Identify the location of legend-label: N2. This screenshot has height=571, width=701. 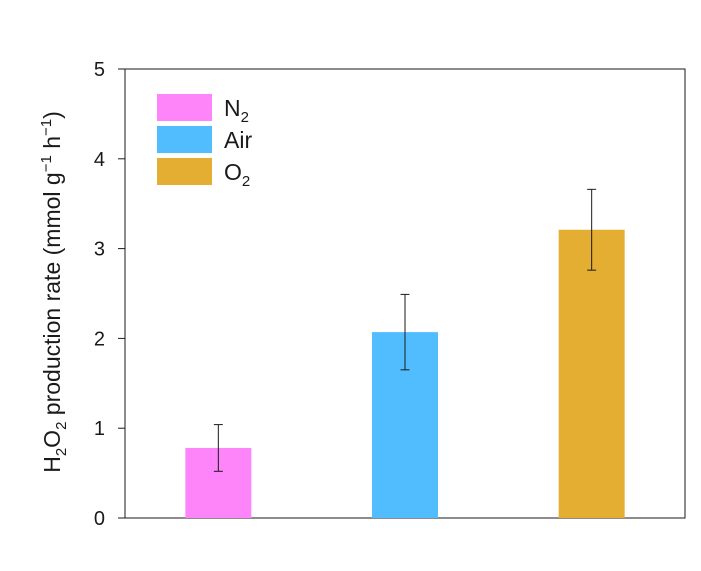
(236, 110).